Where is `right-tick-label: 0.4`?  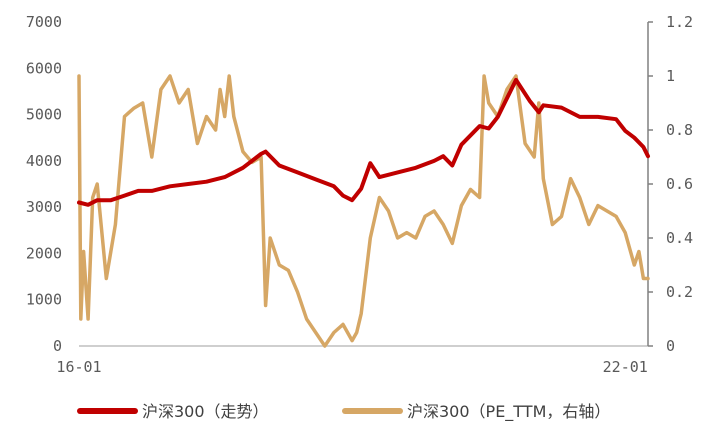 right-tick-label: 0.4 is located at coordinates (679, 238).